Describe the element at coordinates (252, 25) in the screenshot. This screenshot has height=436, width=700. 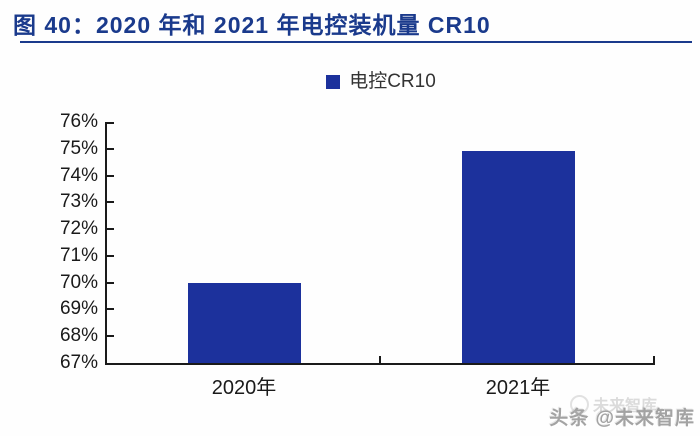
I see `figure-title: 图 40：2020 年和 2021 年电控装机量 CR10` at that location.